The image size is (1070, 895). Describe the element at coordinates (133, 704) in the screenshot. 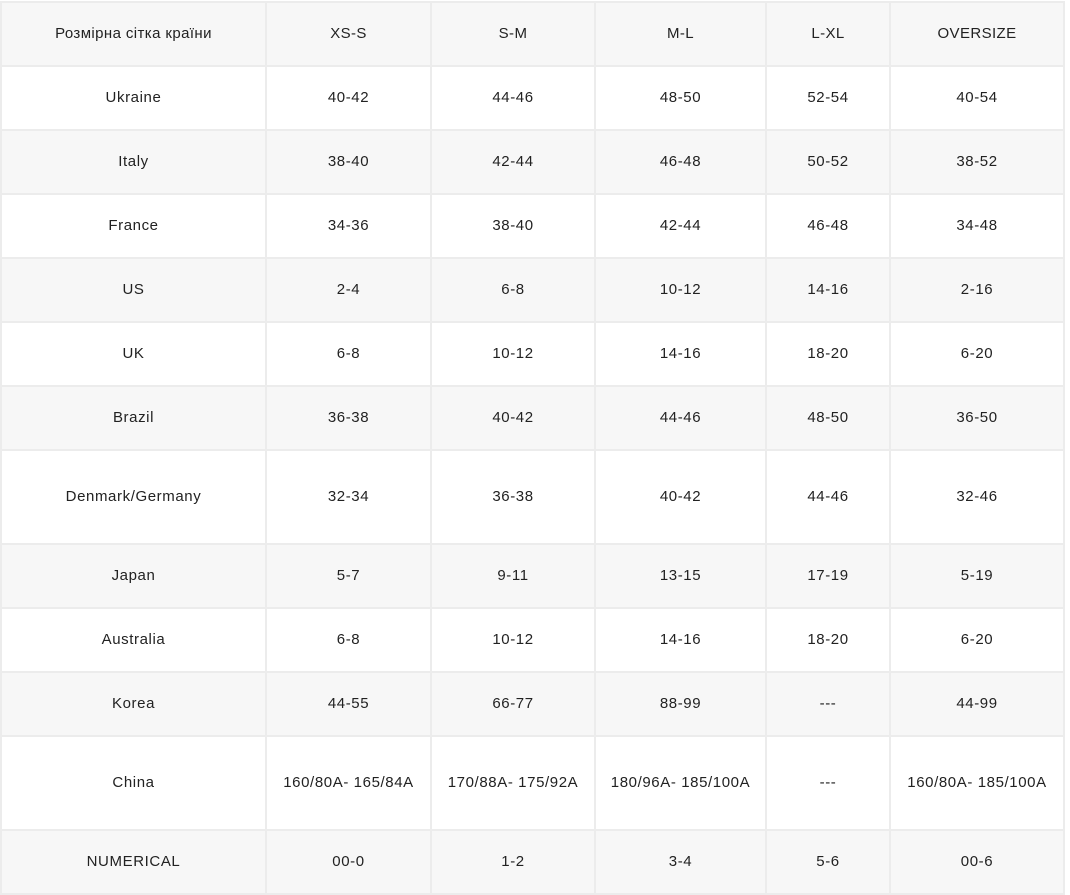

I see `country-cell: Korea` at that location.